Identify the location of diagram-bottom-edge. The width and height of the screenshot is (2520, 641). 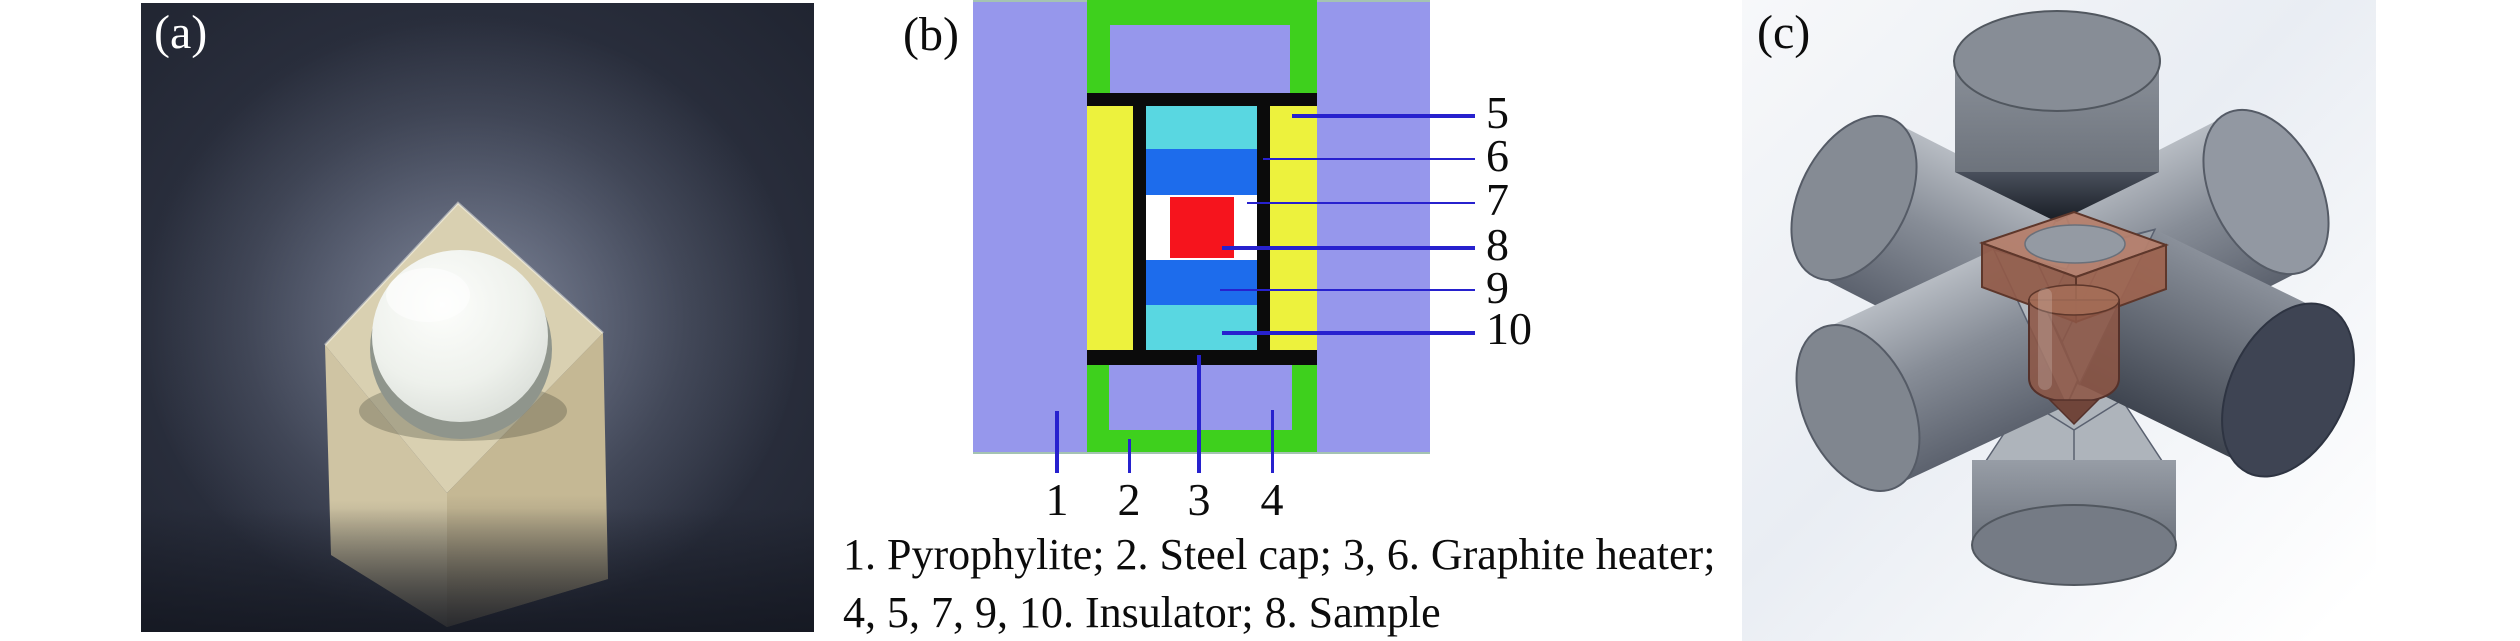
(1201, 453).